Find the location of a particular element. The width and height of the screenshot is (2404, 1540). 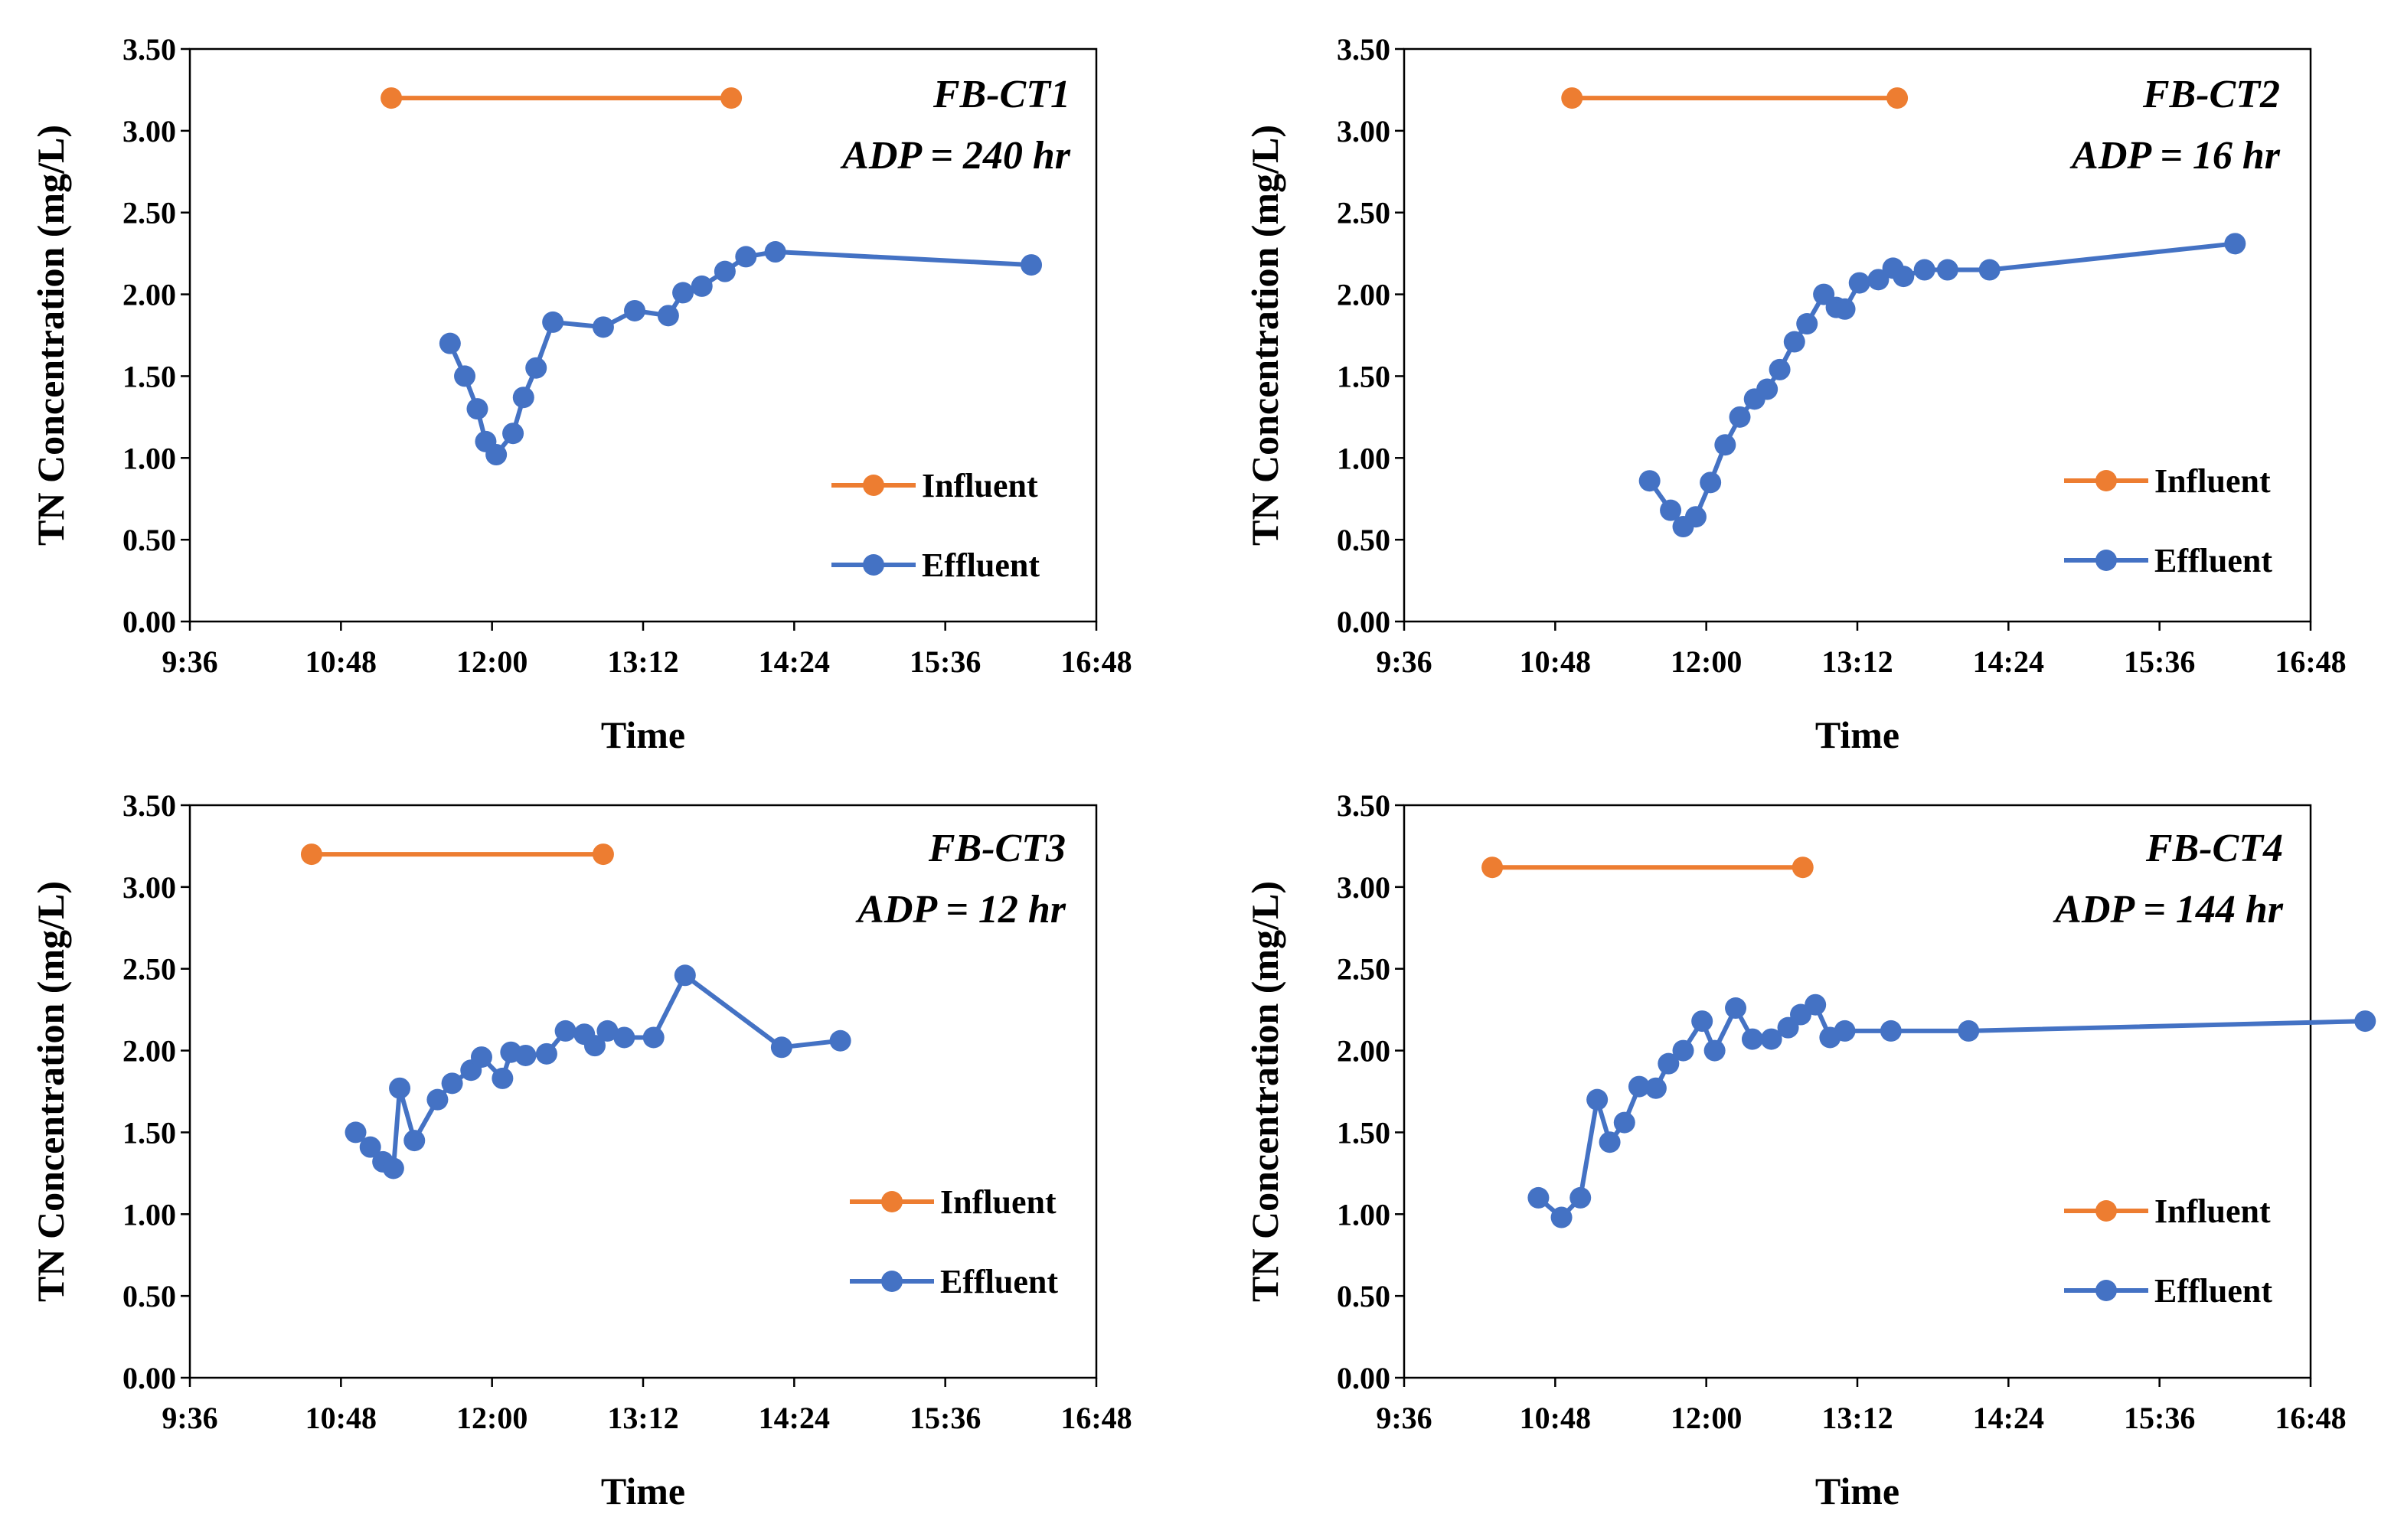

x-tick-label: 13:12 is located at coordinates (642, 1418).